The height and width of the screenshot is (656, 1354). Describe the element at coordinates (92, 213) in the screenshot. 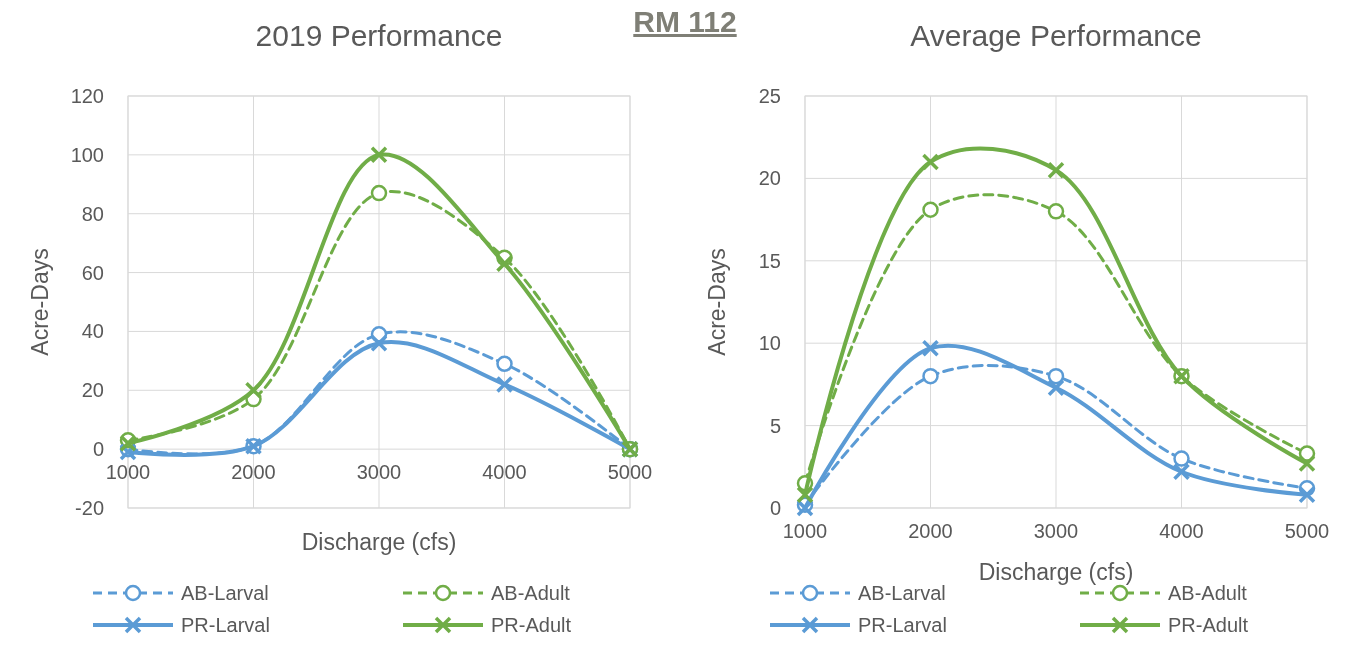

I see `y-tick-label: 80` at that location.